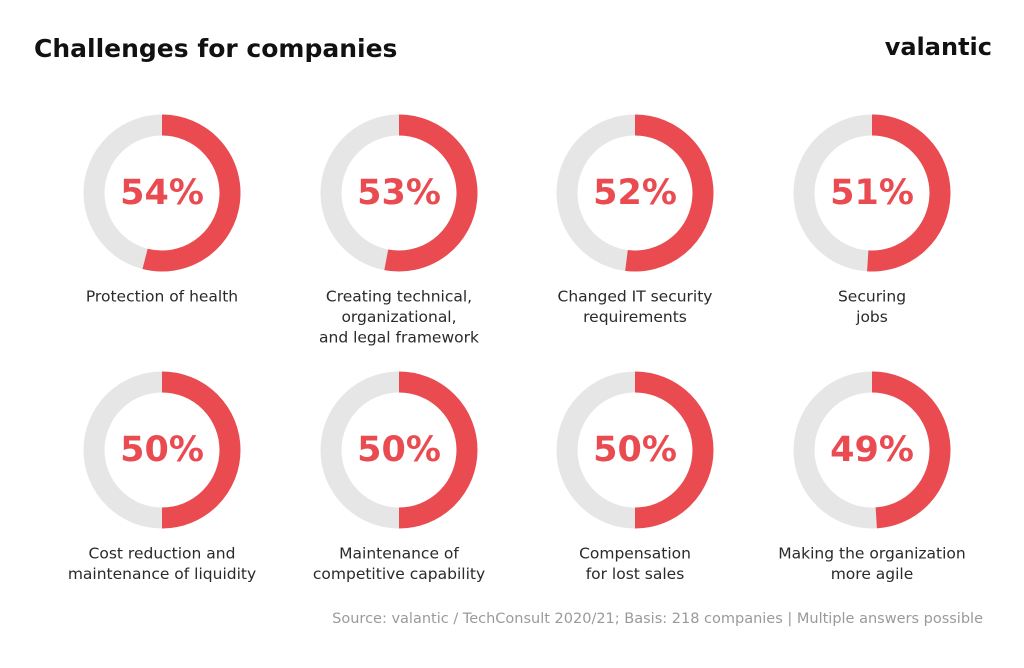 The width and height of the screenshot is (1024, 668). What do you see at coordinates (399, 554) in the screenshot?
I see `category-label: Maintenance of` at bounding box center [399, 554].